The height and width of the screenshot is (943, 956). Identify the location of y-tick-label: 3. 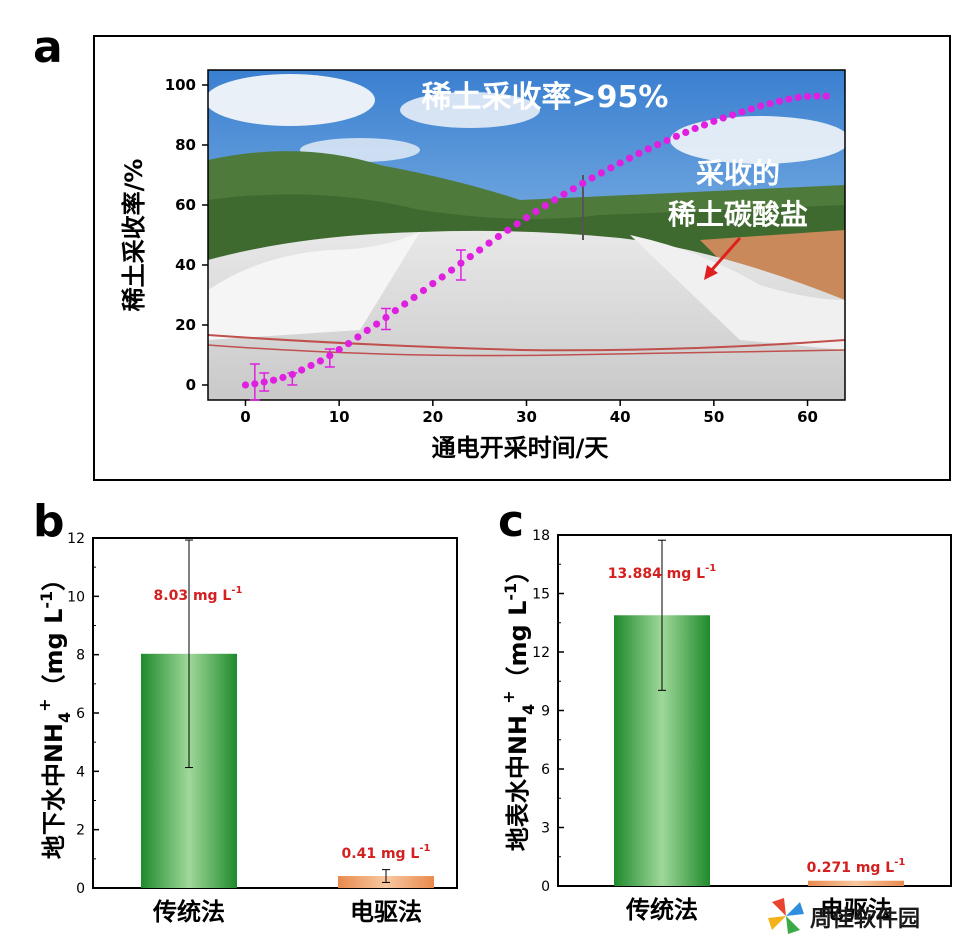
(545, 829).